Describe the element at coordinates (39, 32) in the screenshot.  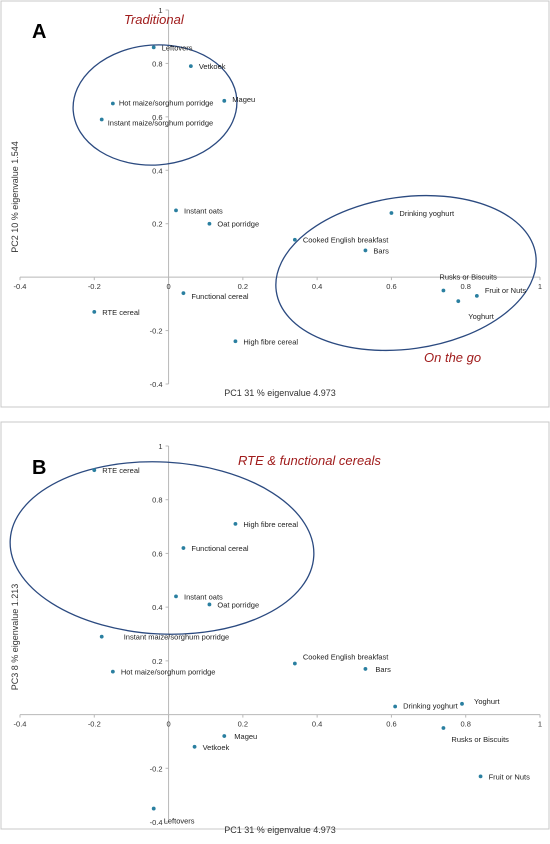
I see `panel-letter: A` at that location.